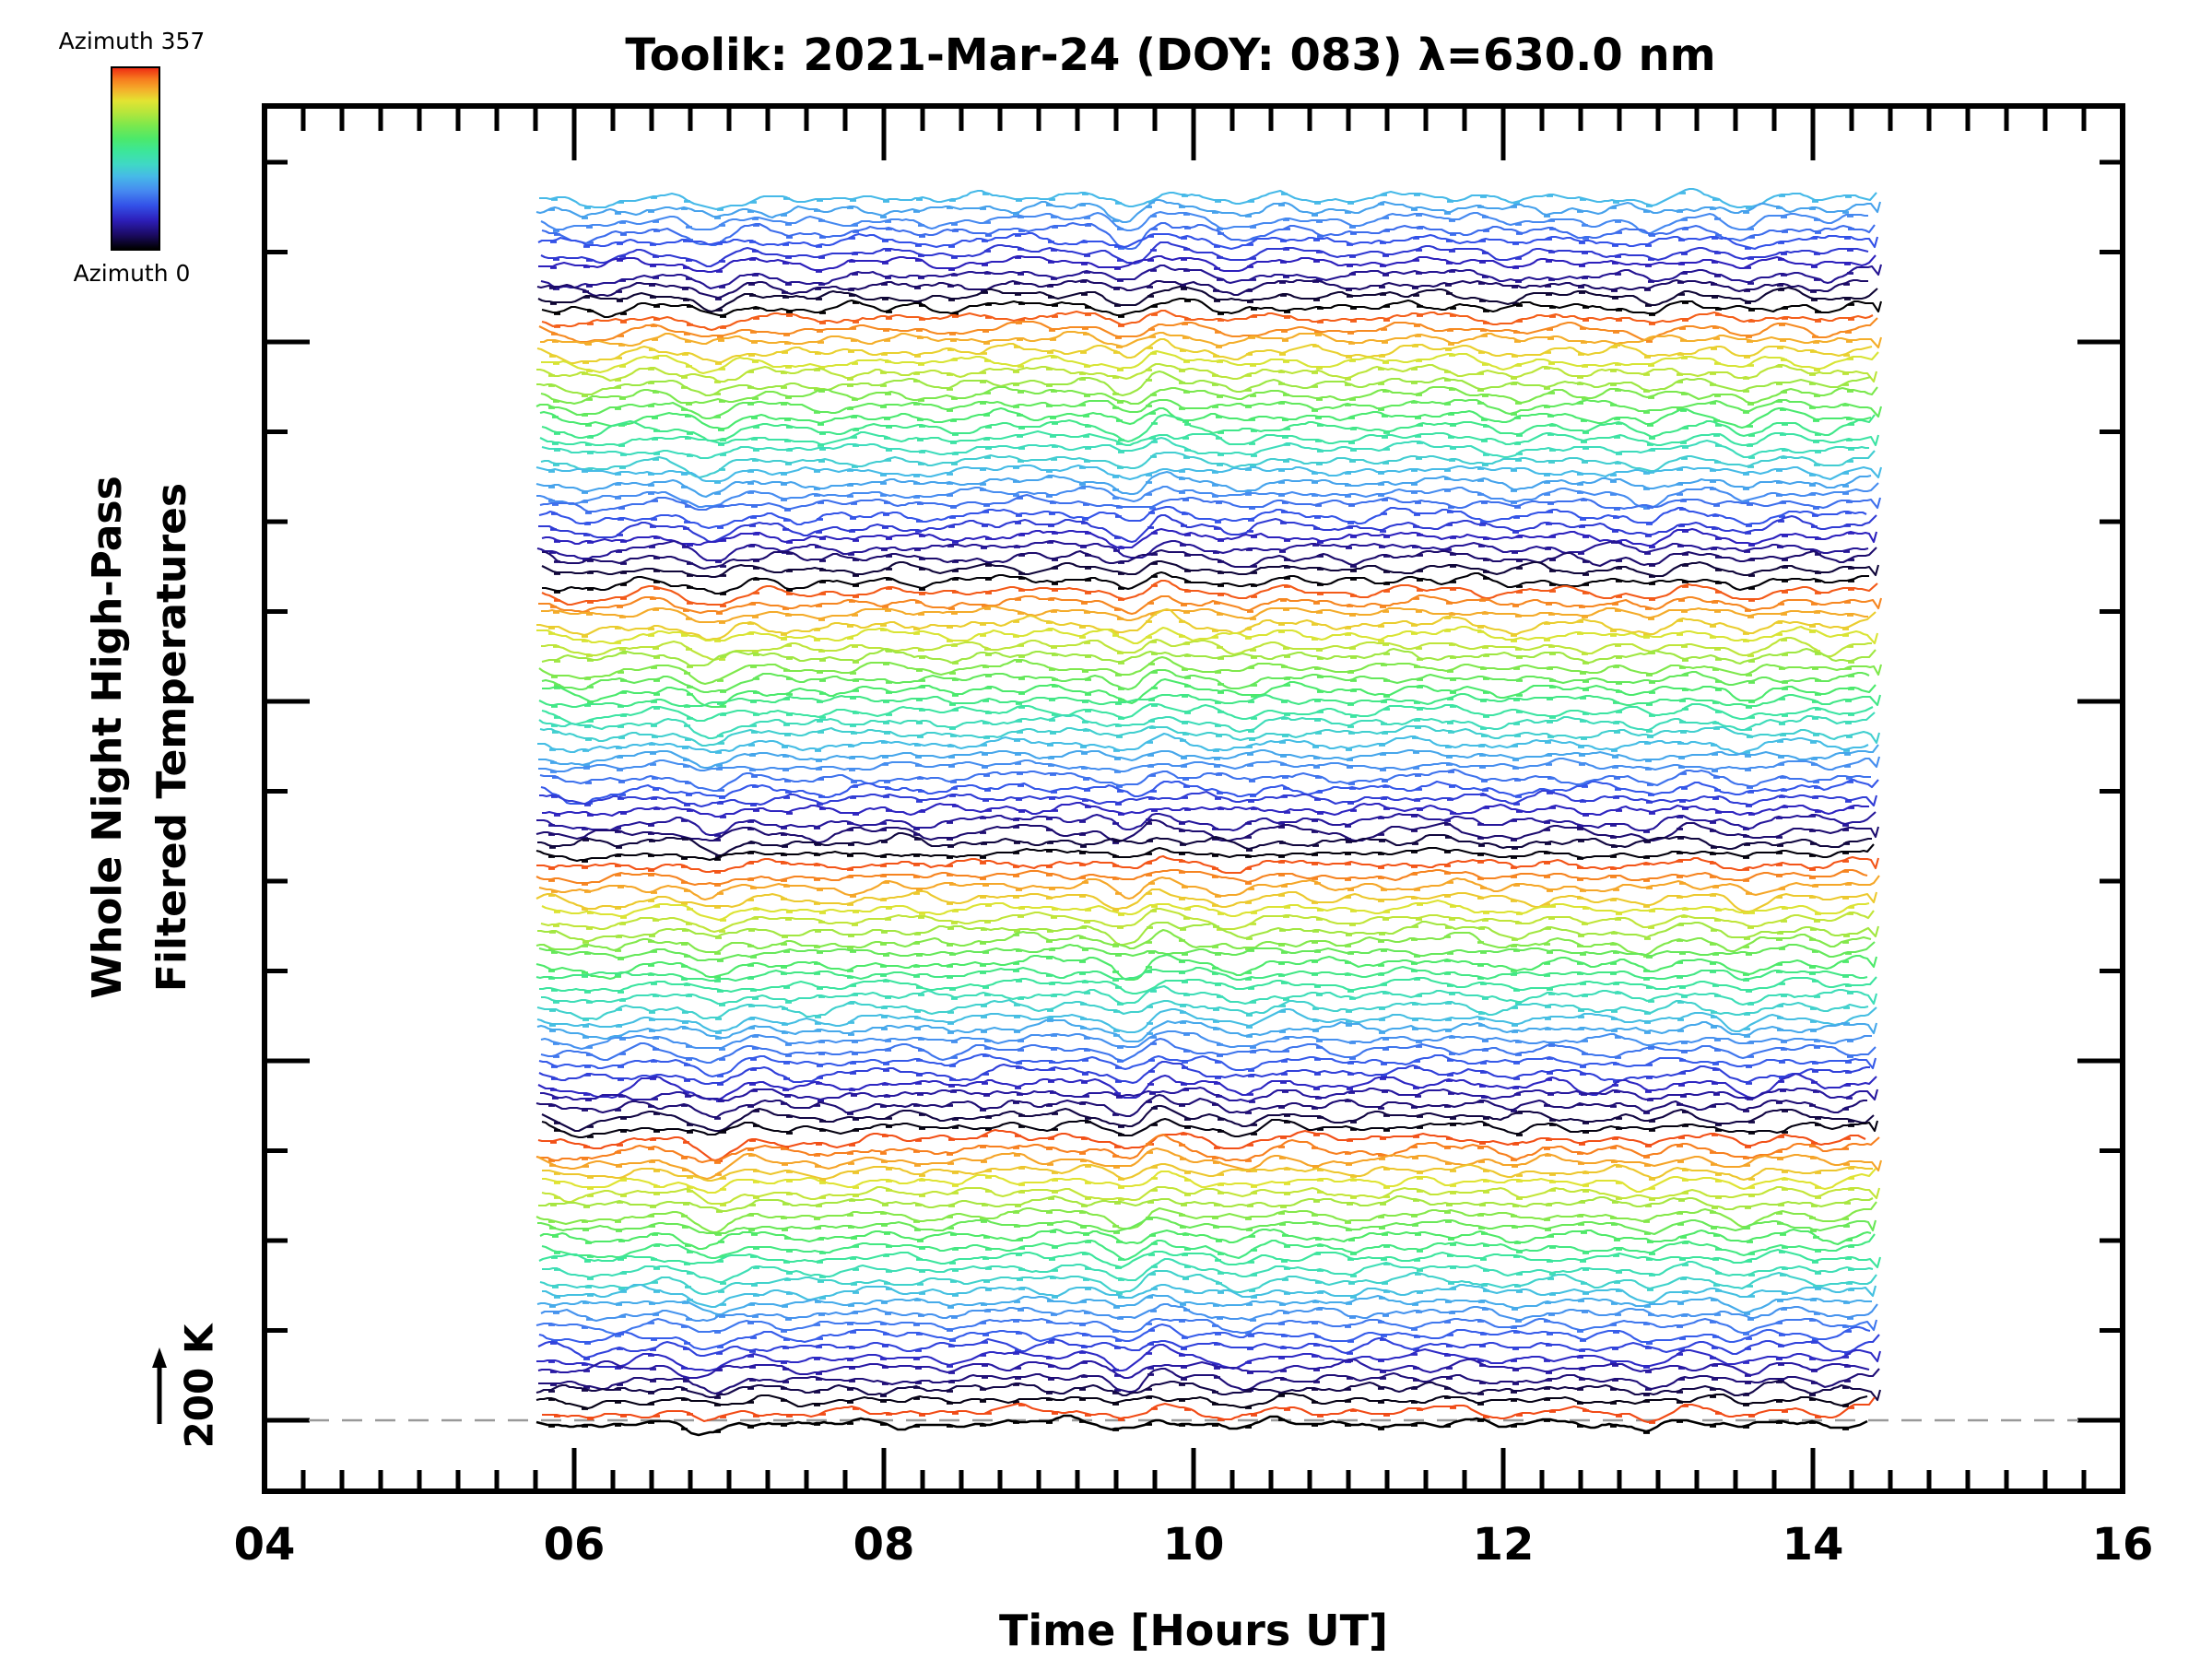 This screenshot has height=1659, width=2212. I want to click on x-tick-label: 14, so click(1813, 1545).